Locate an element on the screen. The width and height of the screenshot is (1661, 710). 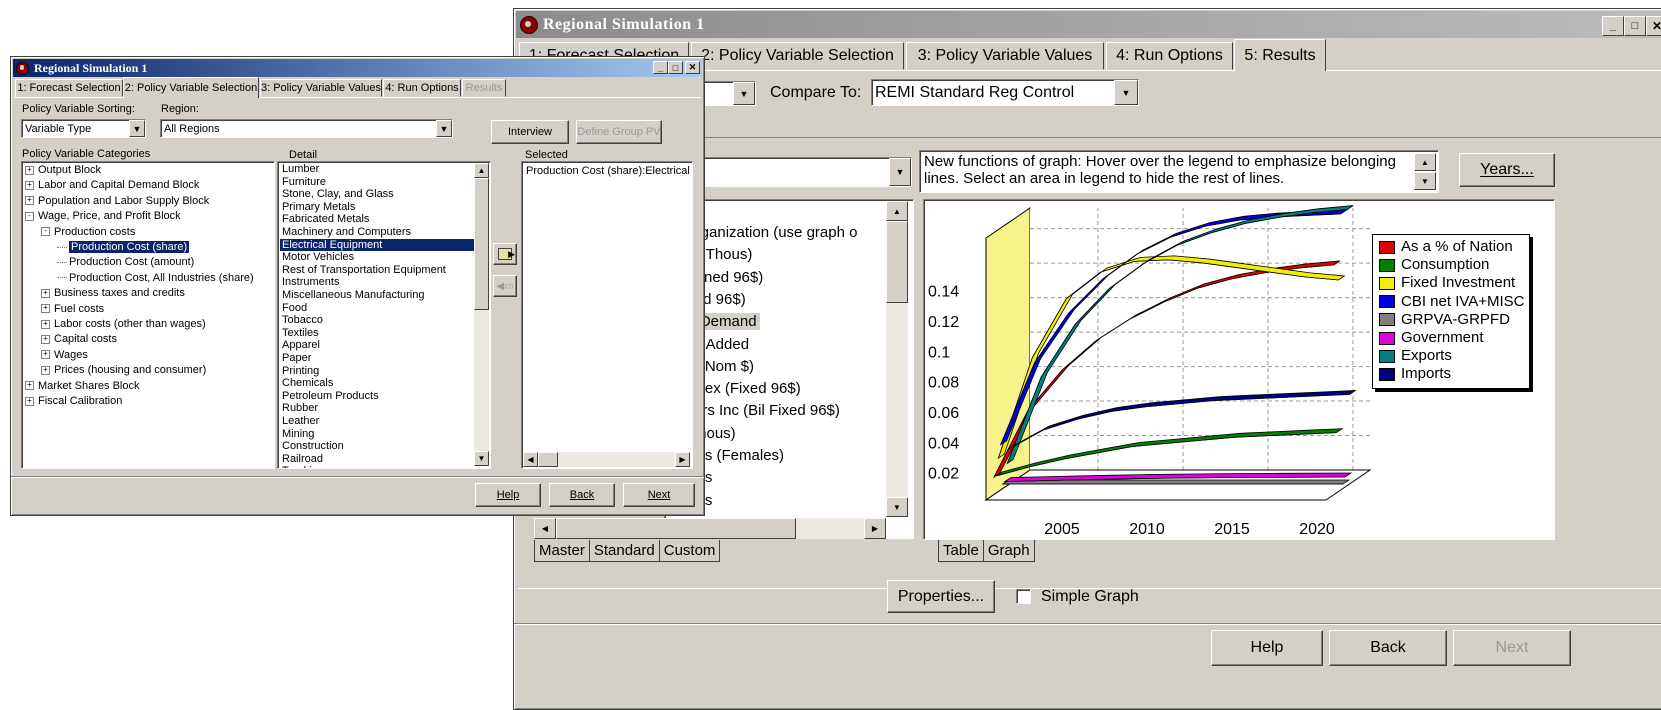
tab-graph: Graph is located at coordinates (1008, 551).